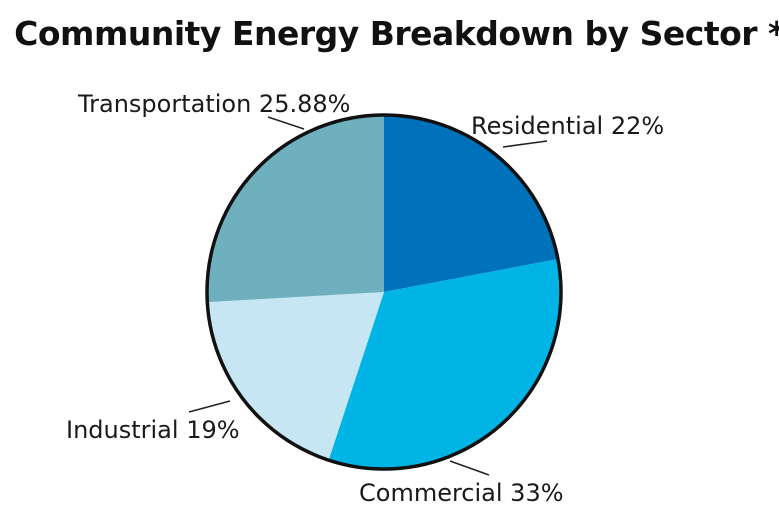  Describe the element at coordinates (396, 33) in the screenshot. I see `chart-title: Community Energy Breakdown by Sector *` at that location.